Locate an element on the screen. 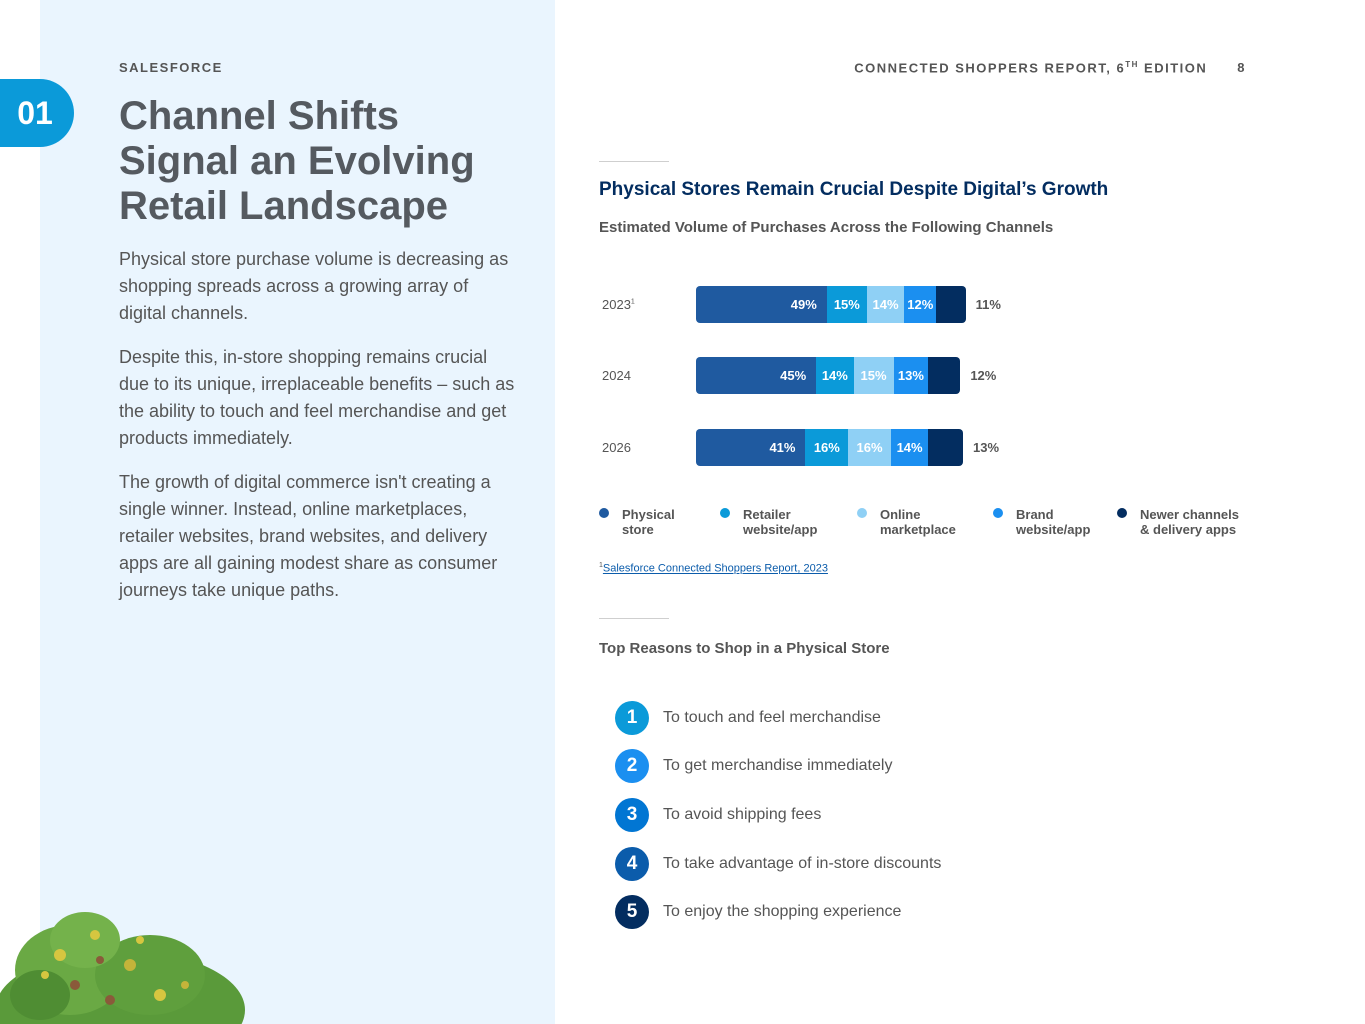 This screenshot has width=1365, height=1024. bar-end-label: 12% is located at coordinates (983, 375).